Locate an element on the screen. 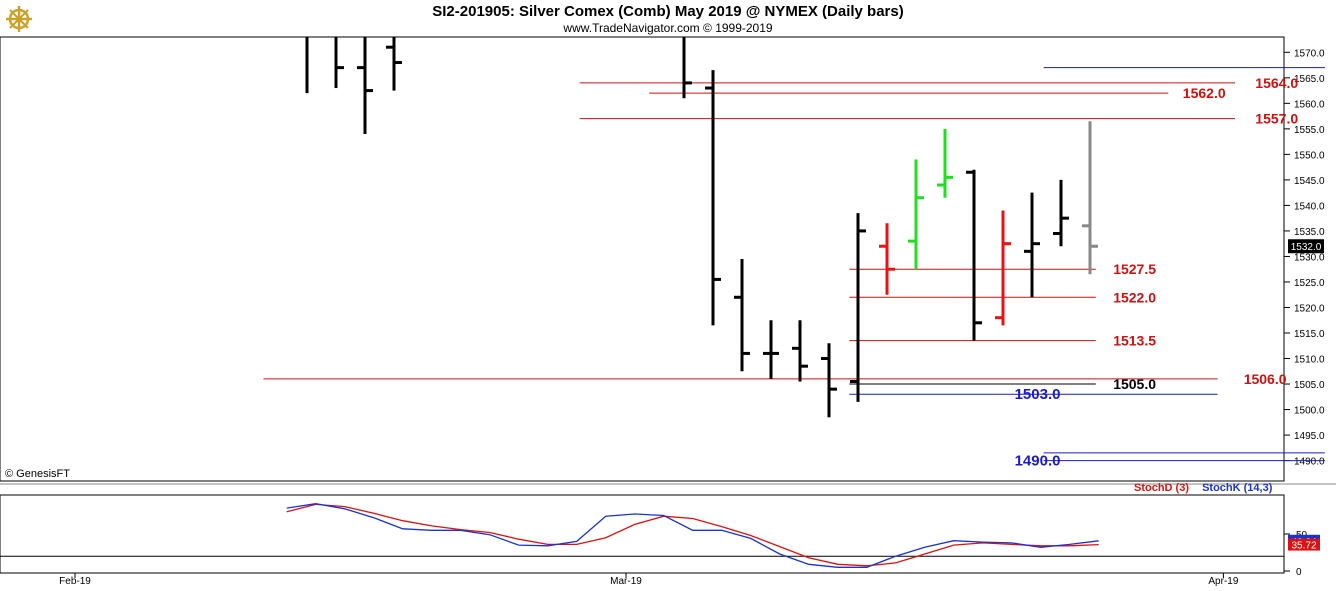 This screenshot has height=591, width=1336. level-label: 1562.0 is located at coordinates (1204, 93).